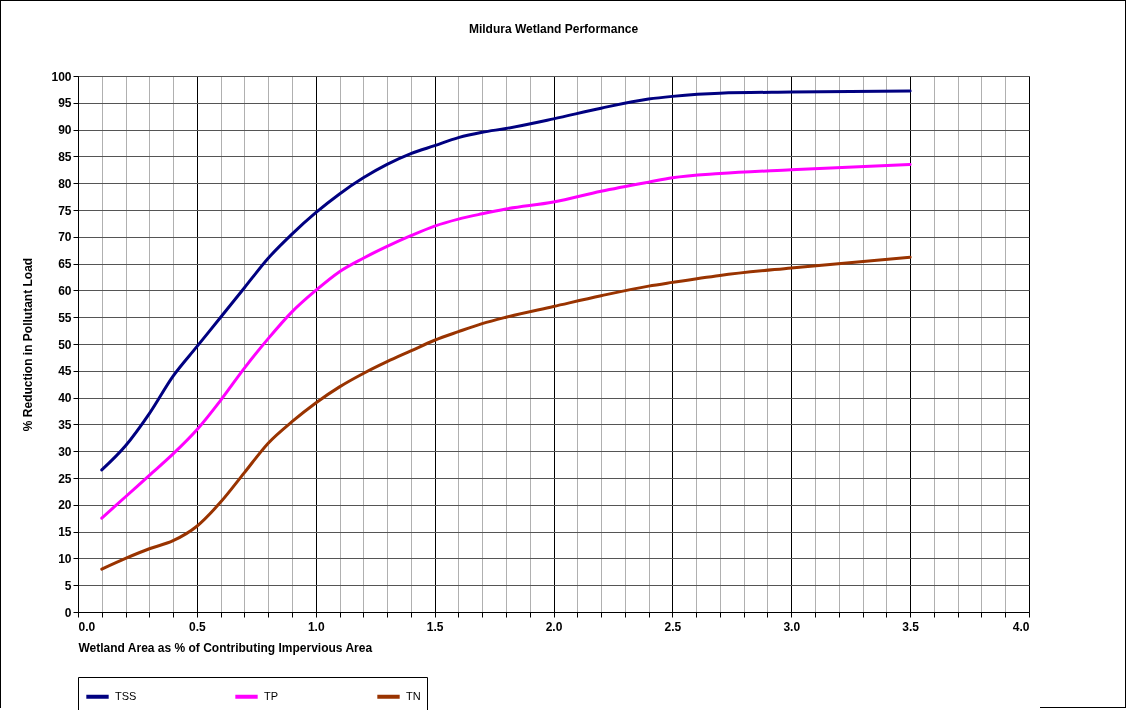 This screenshot has width=1128, height=710. Describe the element at coordinates (65, 532) in the screenshot. I see `y-tick-label: 15` at that location.